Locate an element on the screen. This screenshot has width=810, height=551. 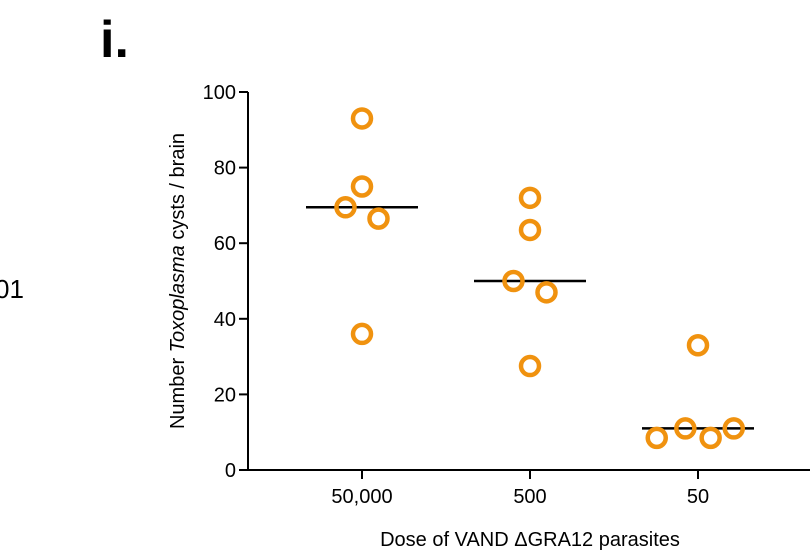
x-tick-label: 500 is located at coordinates (529, 497).